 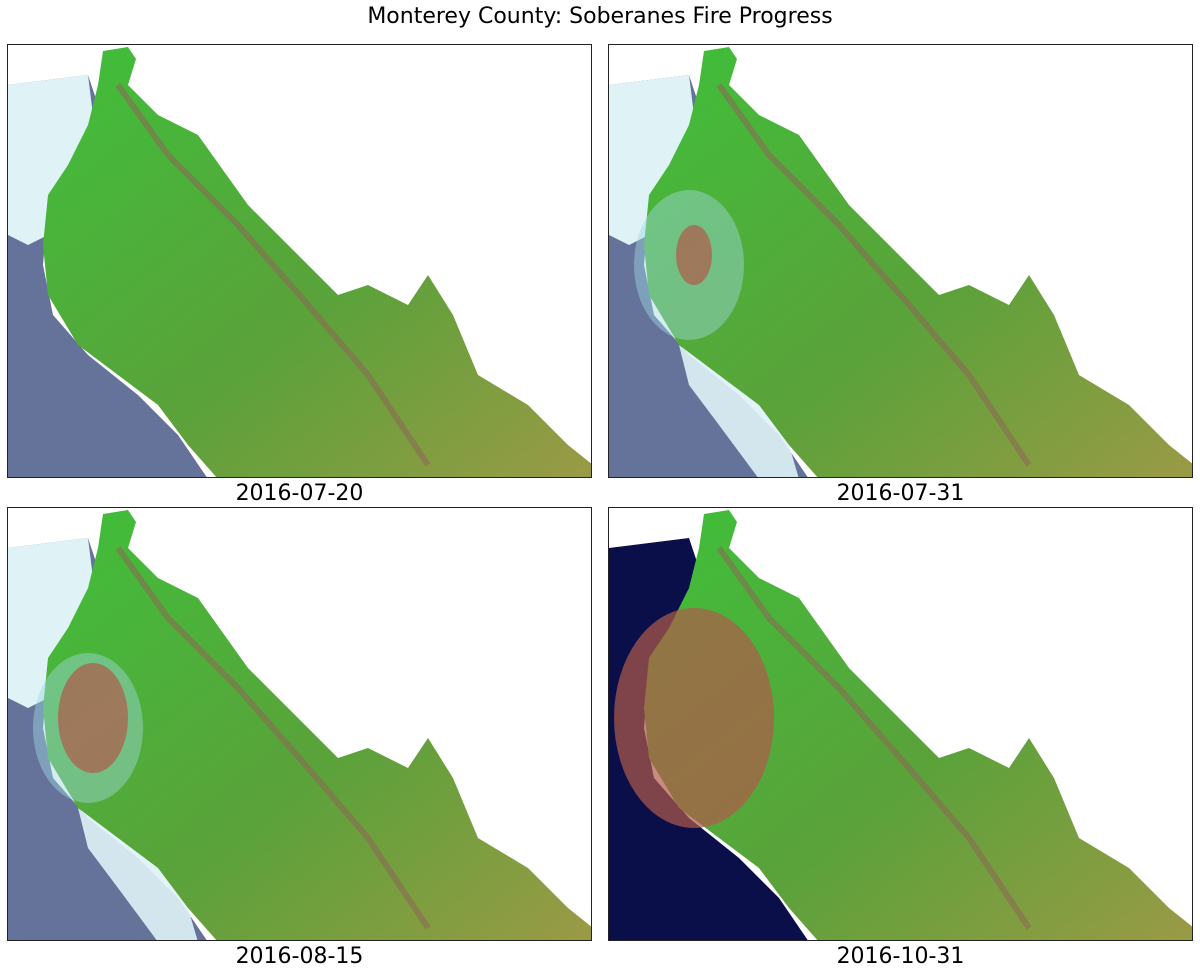 I want to click on panel-date-4: 2016-10-31, so click(x=900, y=956).